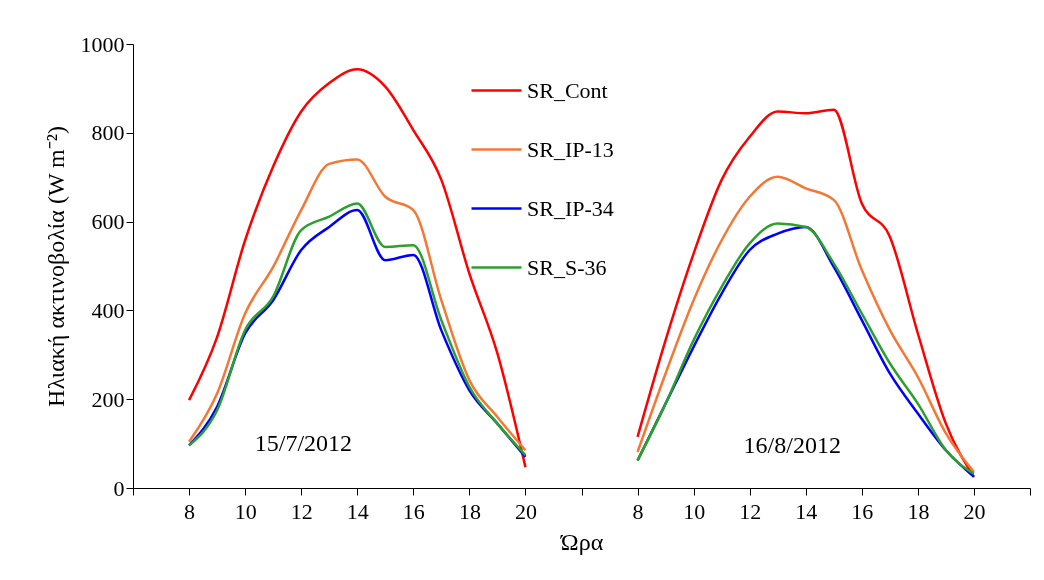  I want to click on x-axis-title: Ώρα, so click(581, 541).